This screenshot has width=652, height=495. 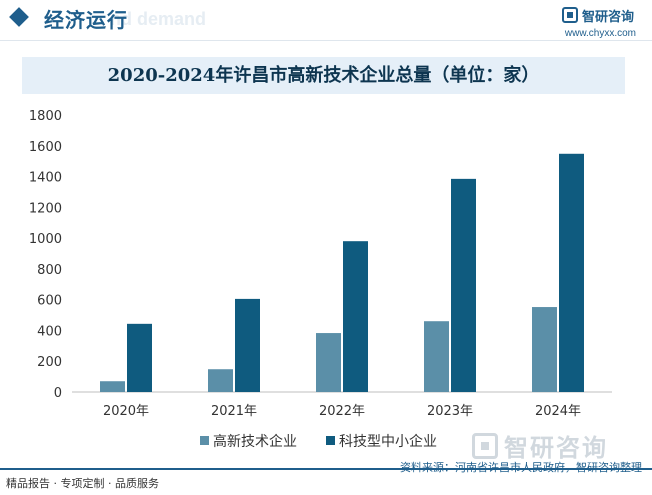 What do you see at coordinates (82, 483) in the screenshot?
I see `footer-tagline: 精品报告 · 专项定制 · 品质服务` at bounding box center [82, 483].